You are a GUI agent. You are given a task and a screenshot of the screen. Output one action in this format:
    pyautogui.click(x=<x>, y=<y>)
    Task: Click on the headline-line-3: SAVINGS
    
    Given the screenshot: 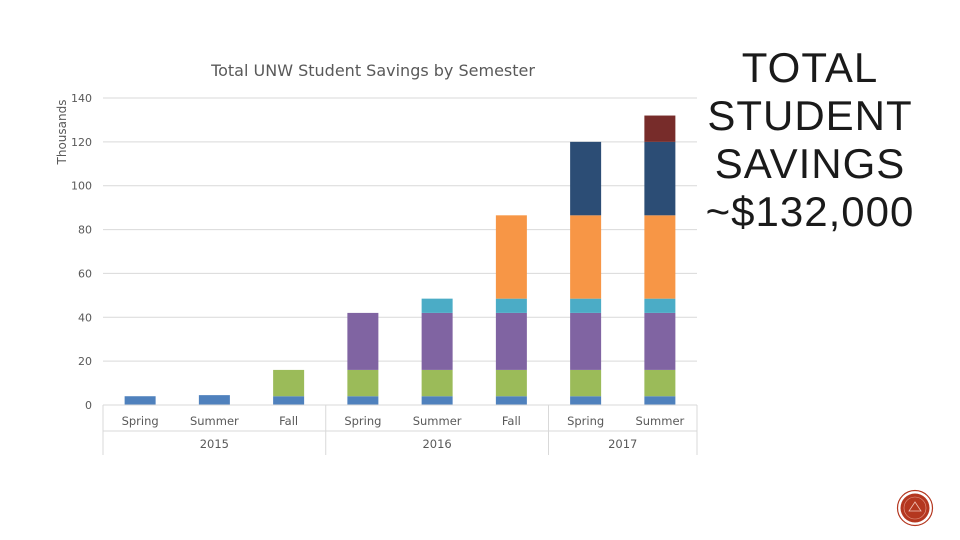 What is the action you would take?
    pyautogui.click(x=810, y=163)
    